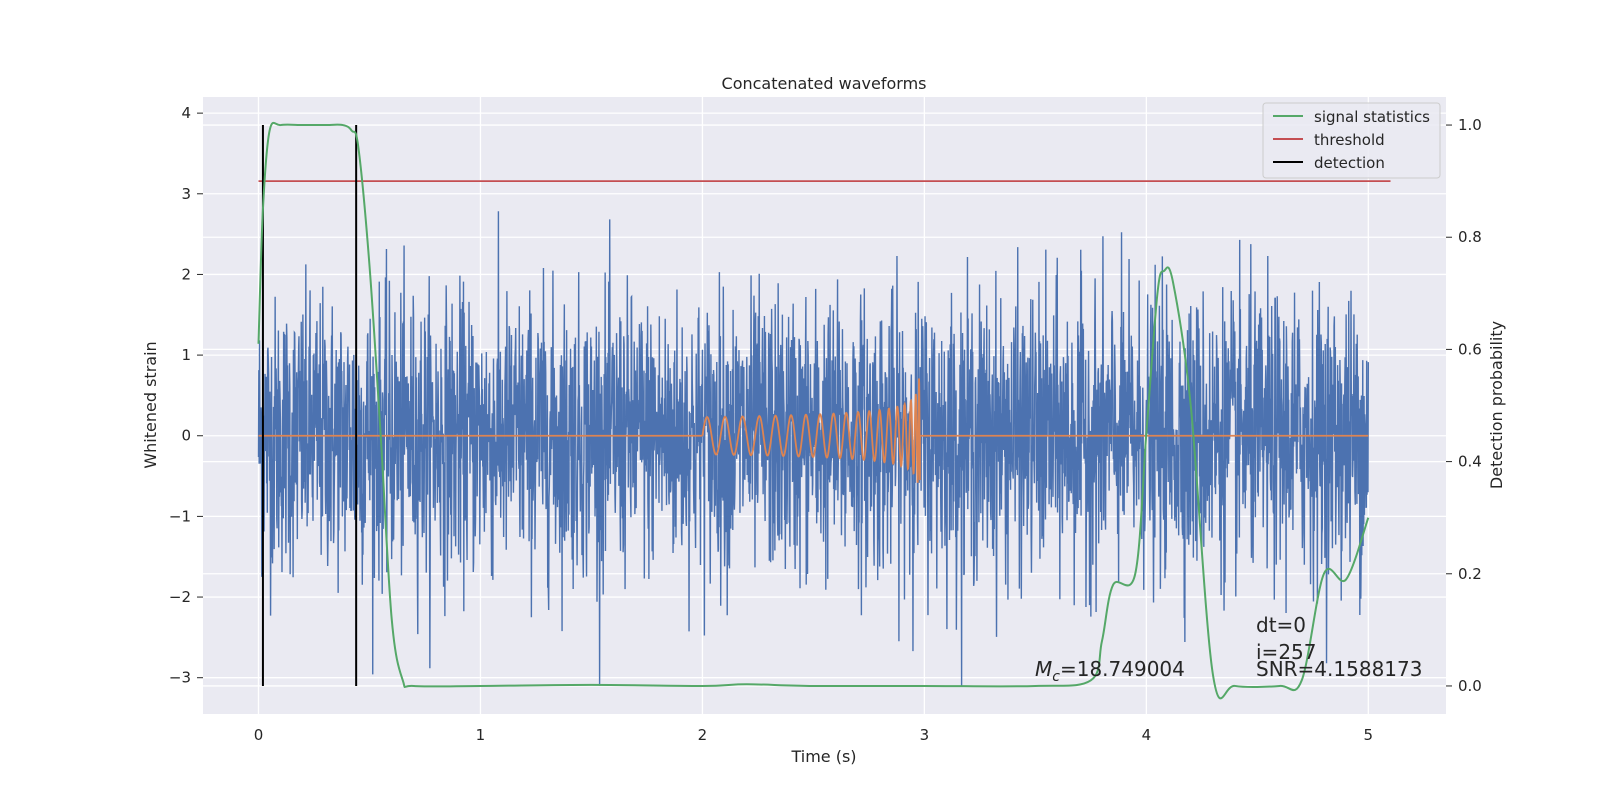 Image resolution: width=1600 pixels, height=800 pixels. I want to click on annotations: Mc=18.749004 dt=0 i=257 SNR=4.1588173, so click(1228, 649).